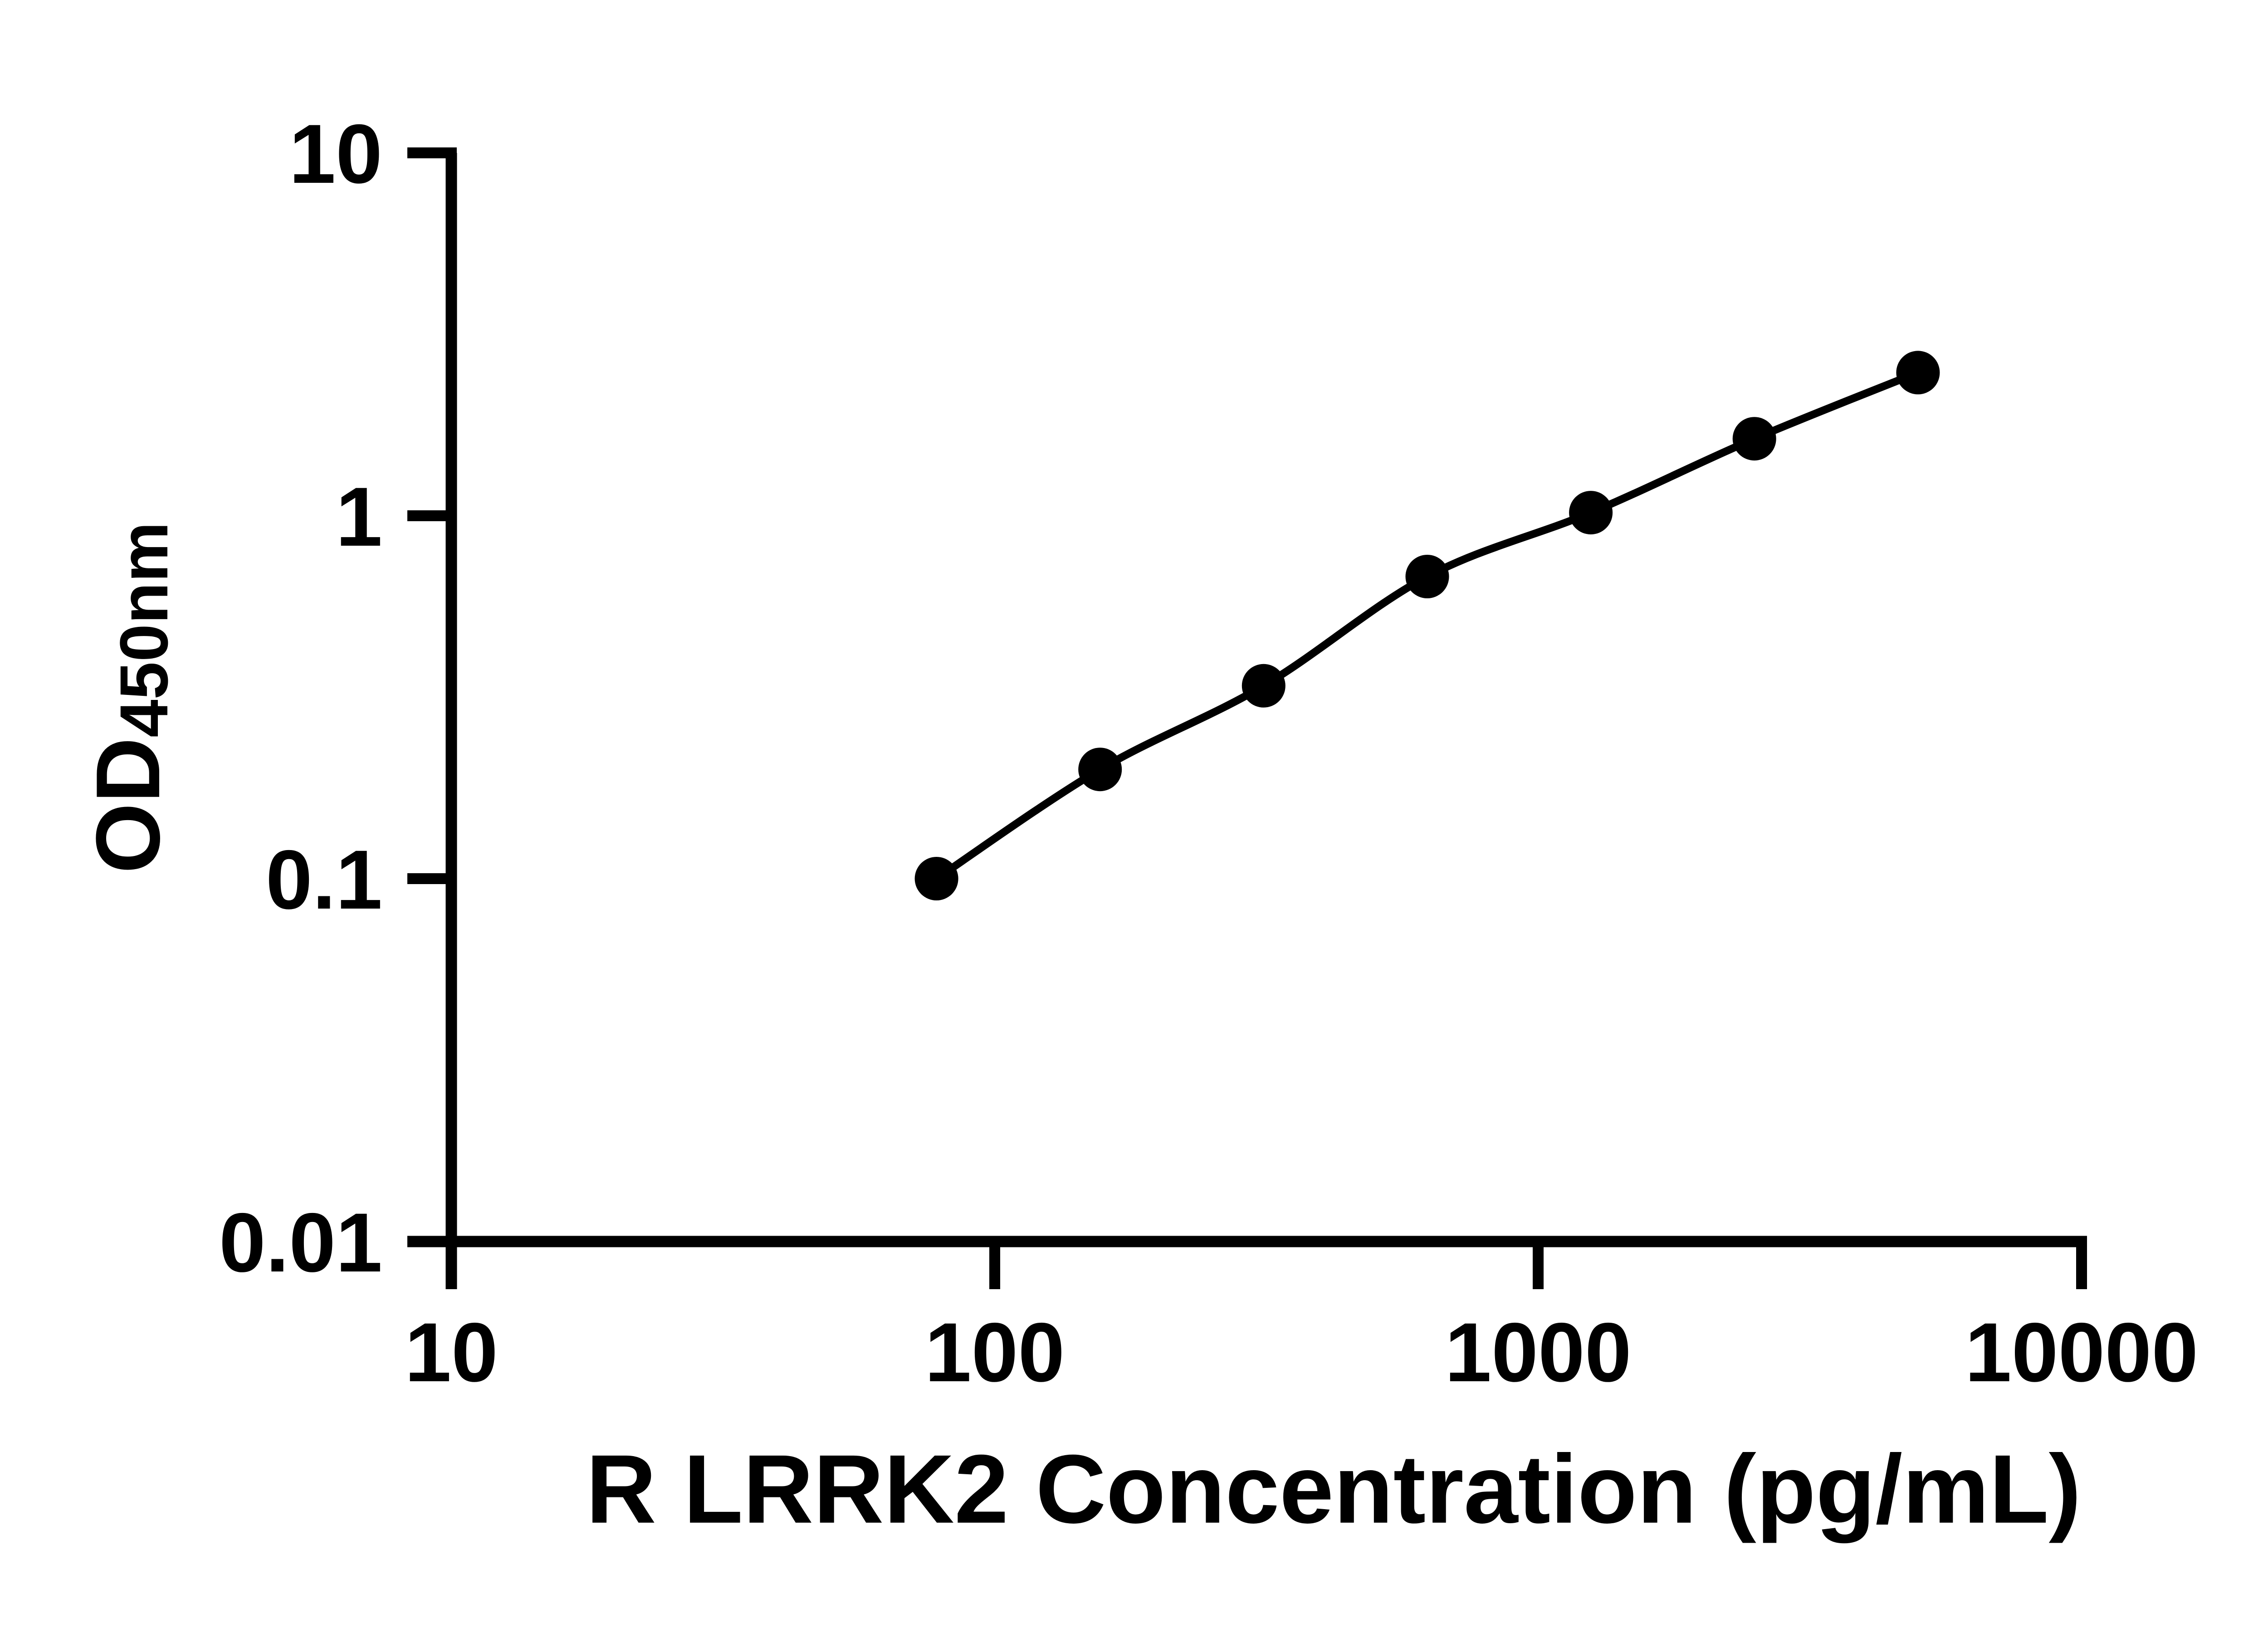  Describe the element at coordinates (359, 517) in the screenshot. I see `y-tick-label: 1` at that location.